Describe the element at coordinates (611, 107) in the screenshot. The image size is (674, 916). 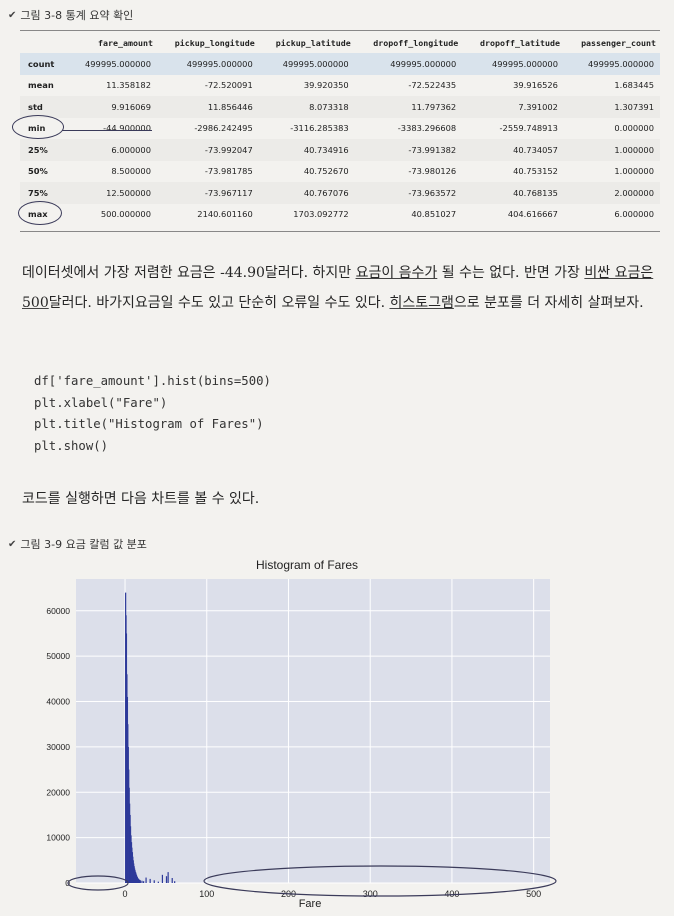
I see `table-cell: 1.307391` at that location.